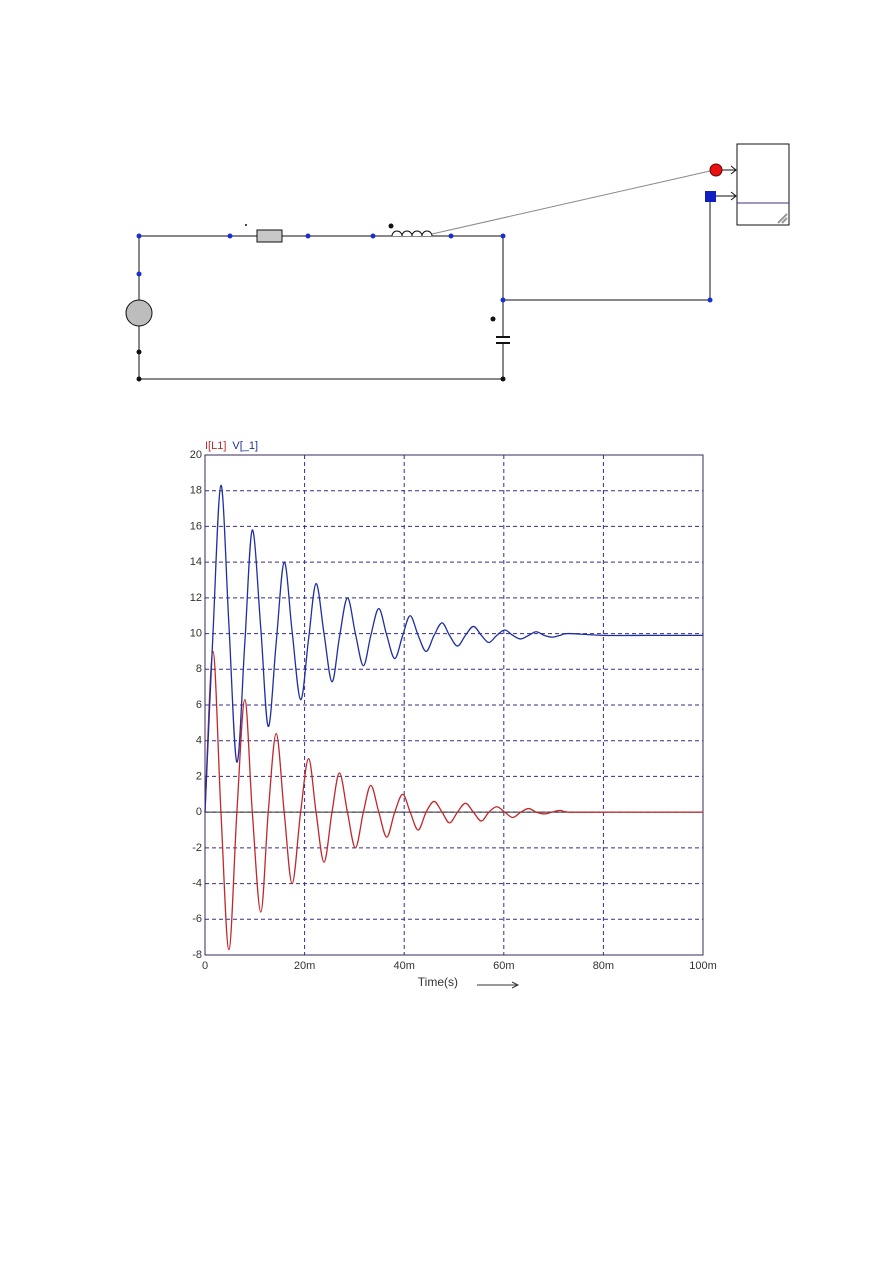  I want to click on x-axis-label: Time(s), so click(438, 982).